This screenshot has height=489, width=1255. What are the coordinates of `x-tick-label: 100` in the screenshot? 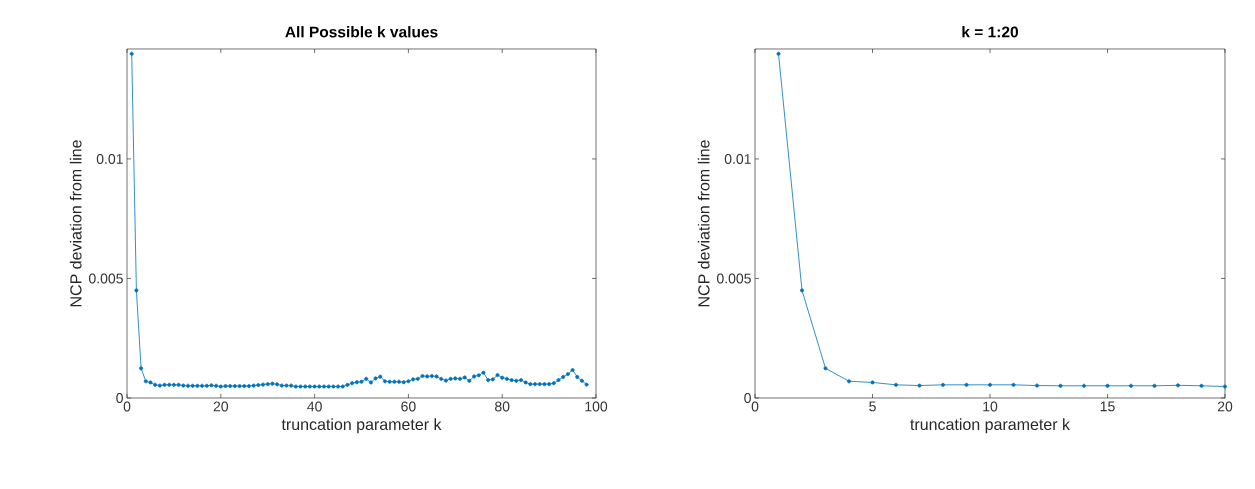 It's located at (596, 406).